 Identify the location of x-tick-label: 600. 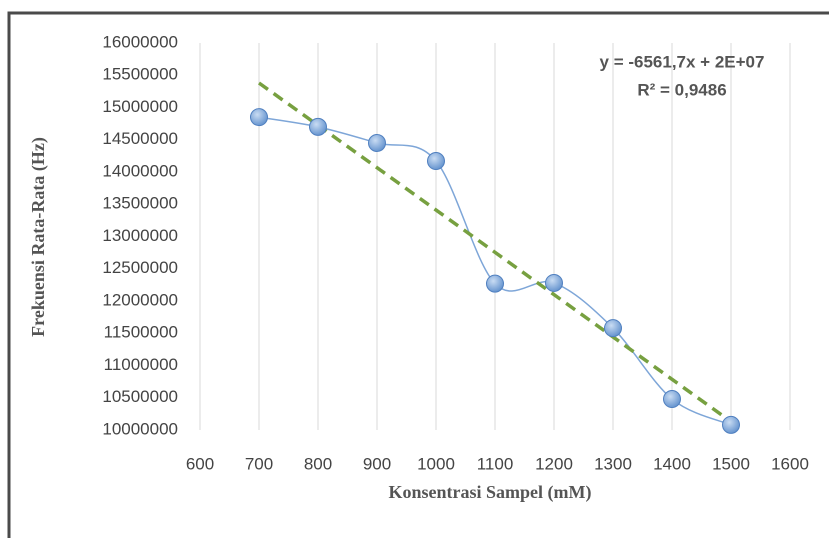
(200, 463).